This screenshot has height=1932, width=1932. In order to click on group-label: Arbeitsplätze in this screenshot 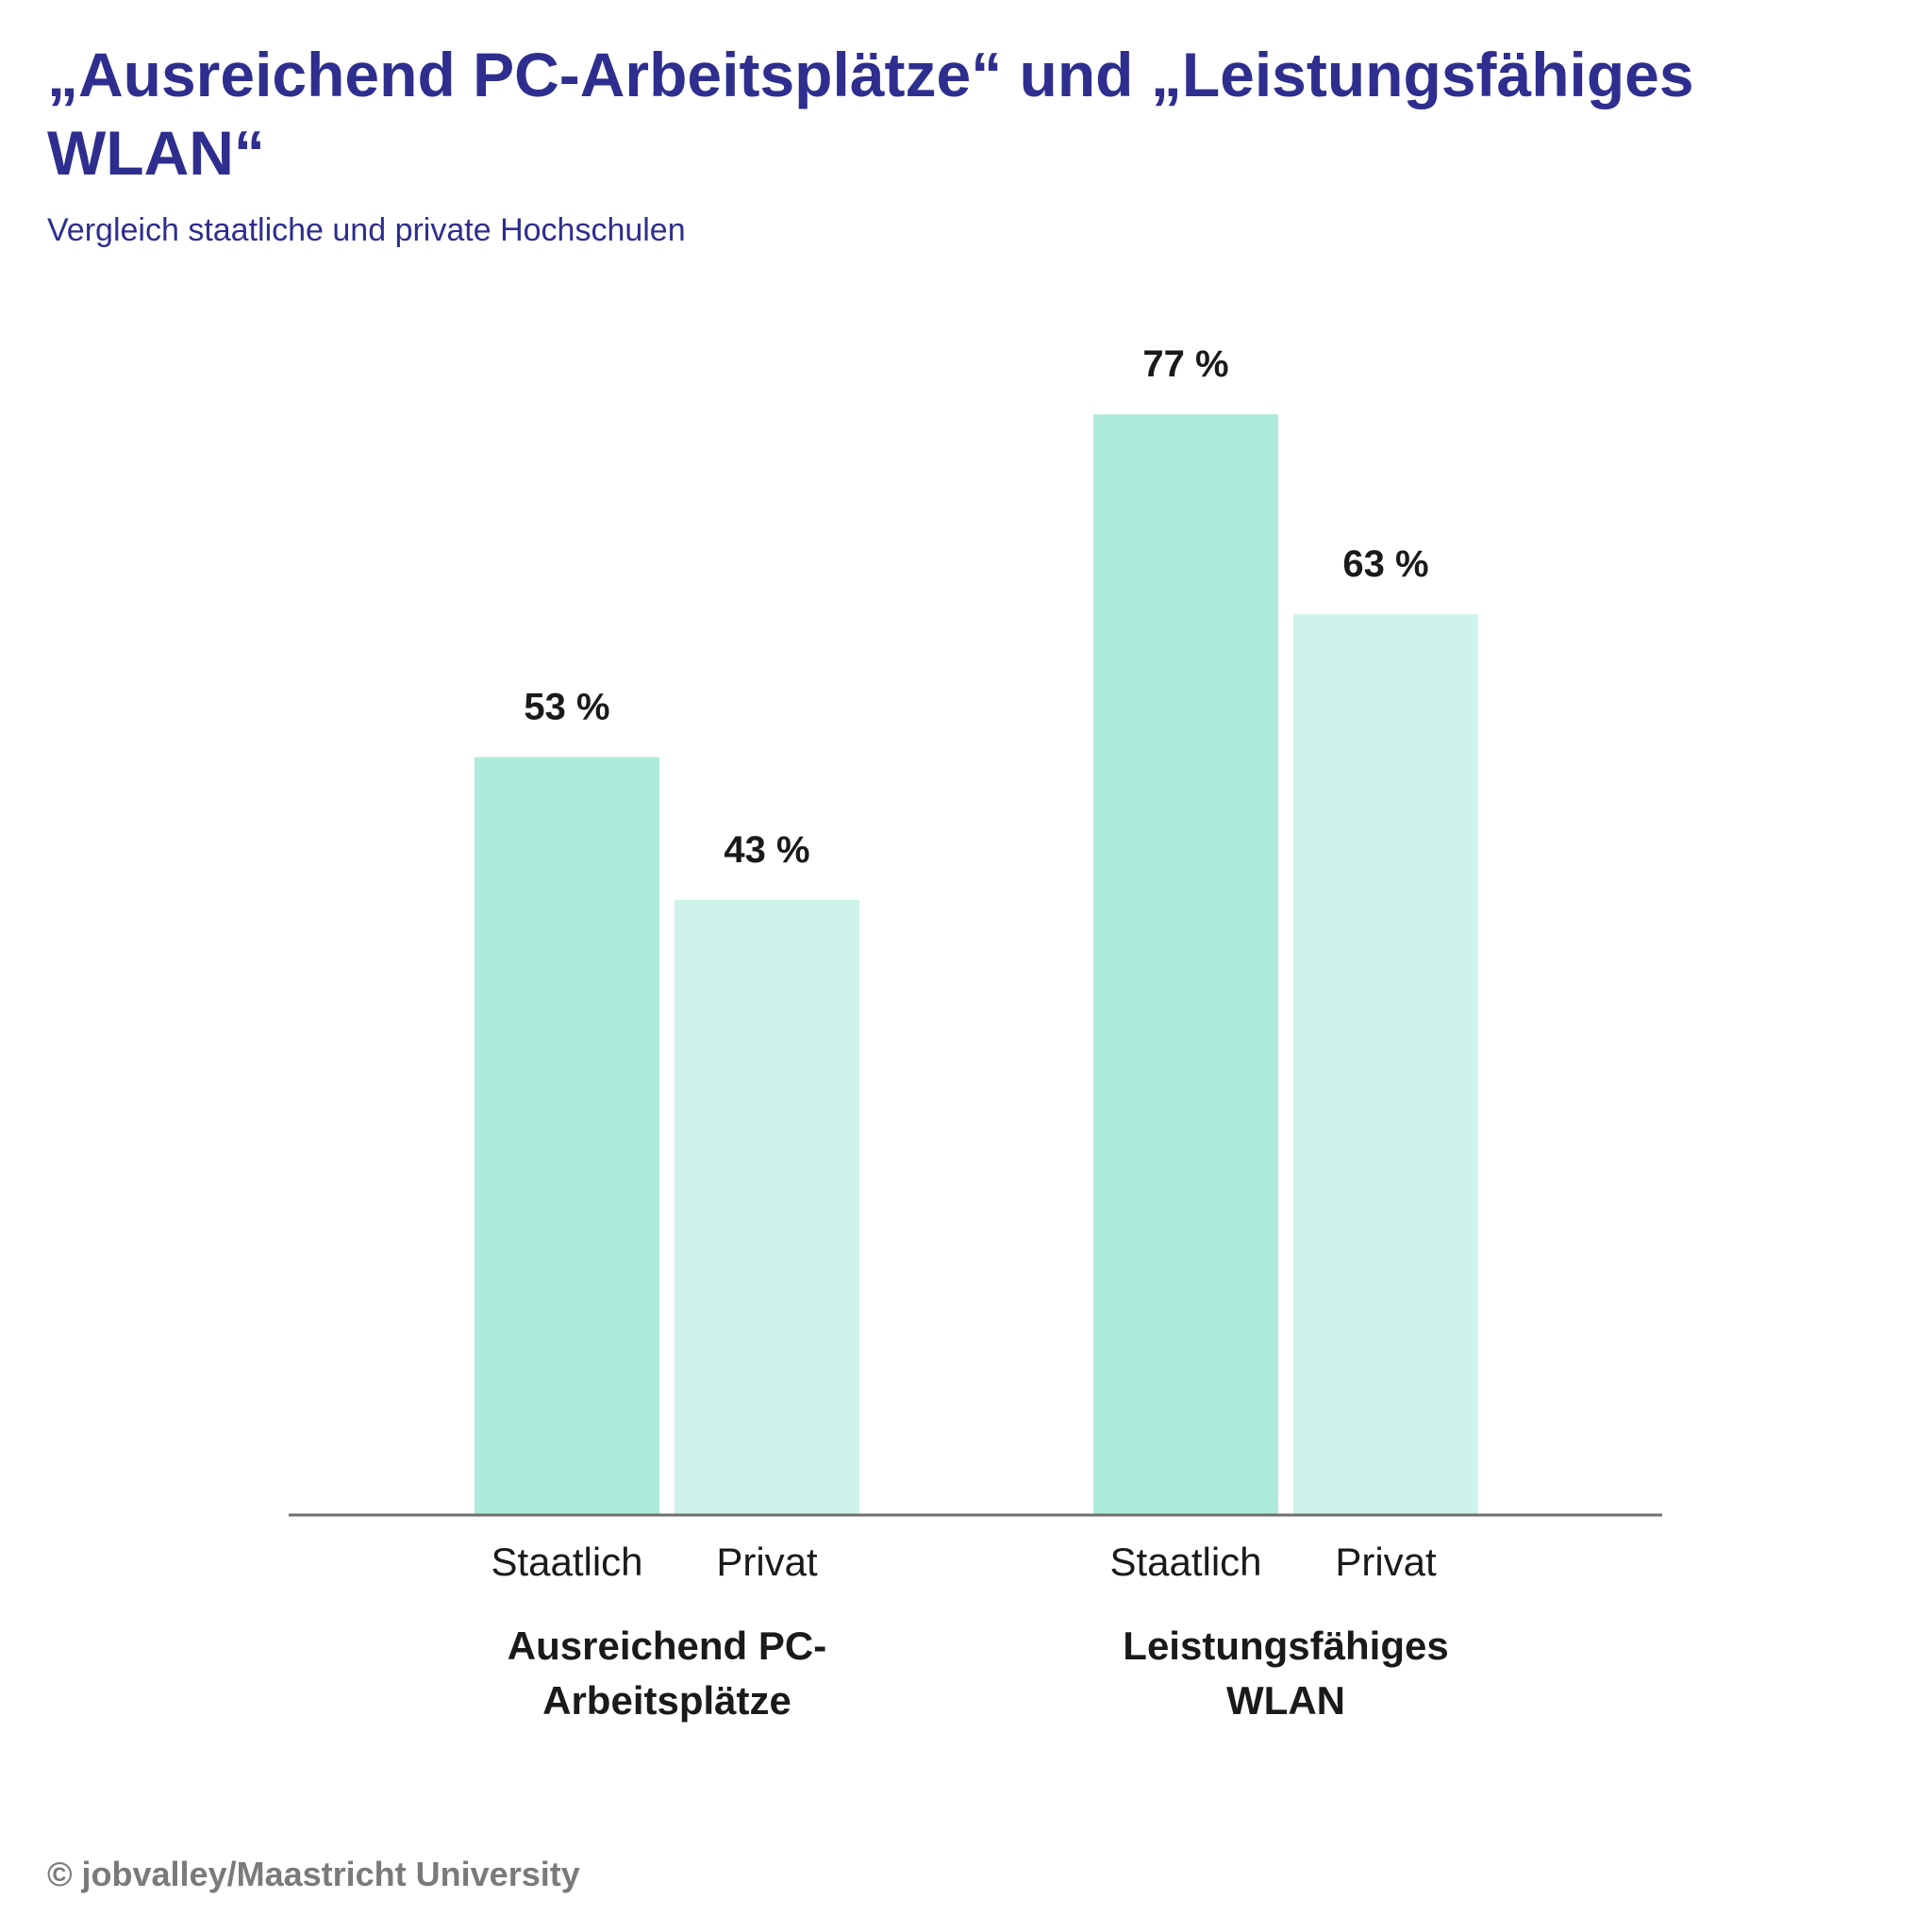, I will do `click(666, 1701)`.